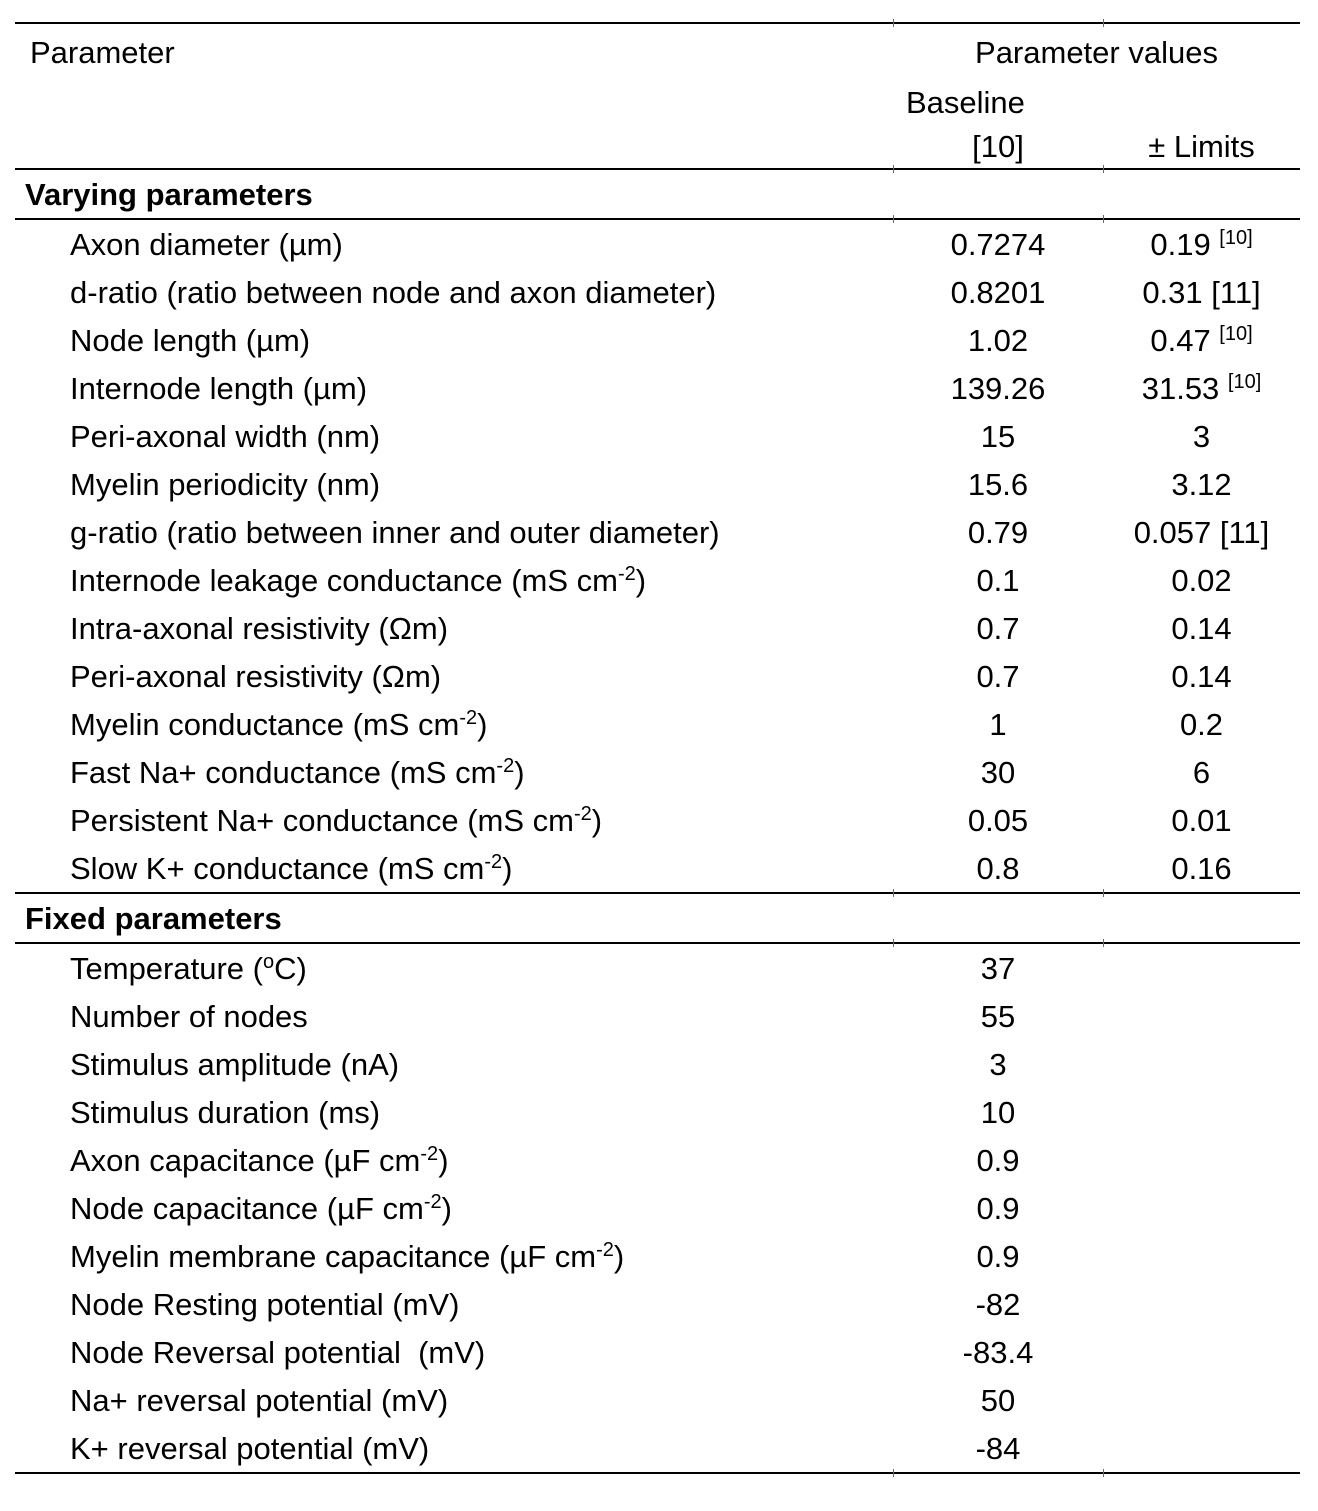  Describe the element at coordinates (1201, 146) in the screenshot. I see `column-header-limits: ± Limits` at that location.